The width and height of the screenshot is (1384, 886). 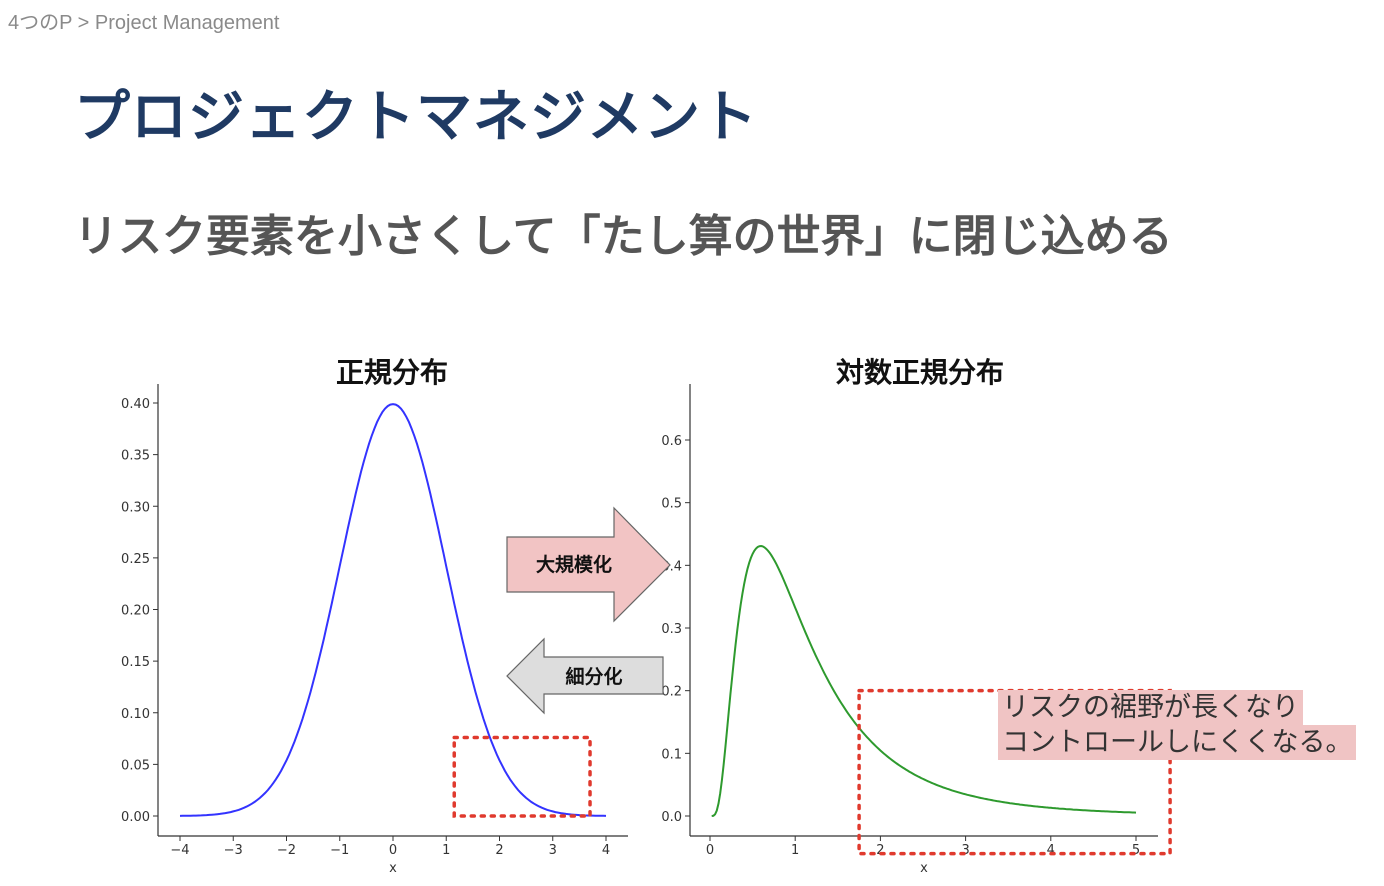 What do you see at coordinates (135, 559) in the screenshot?
I see `normal-y-tick-label: 0.25` at bounding box center [135, 559].